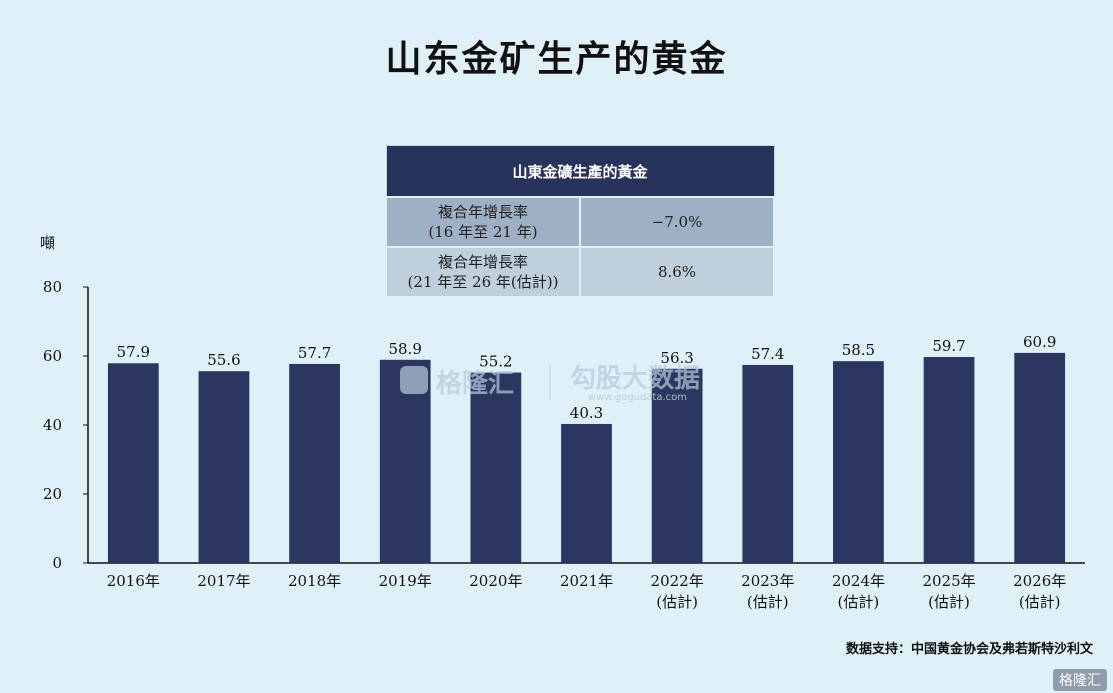 The image size is (1113, 693). Describe the element at coordinates (858, 350) in the screenshot. I see `data-label: 58.5` at that location.